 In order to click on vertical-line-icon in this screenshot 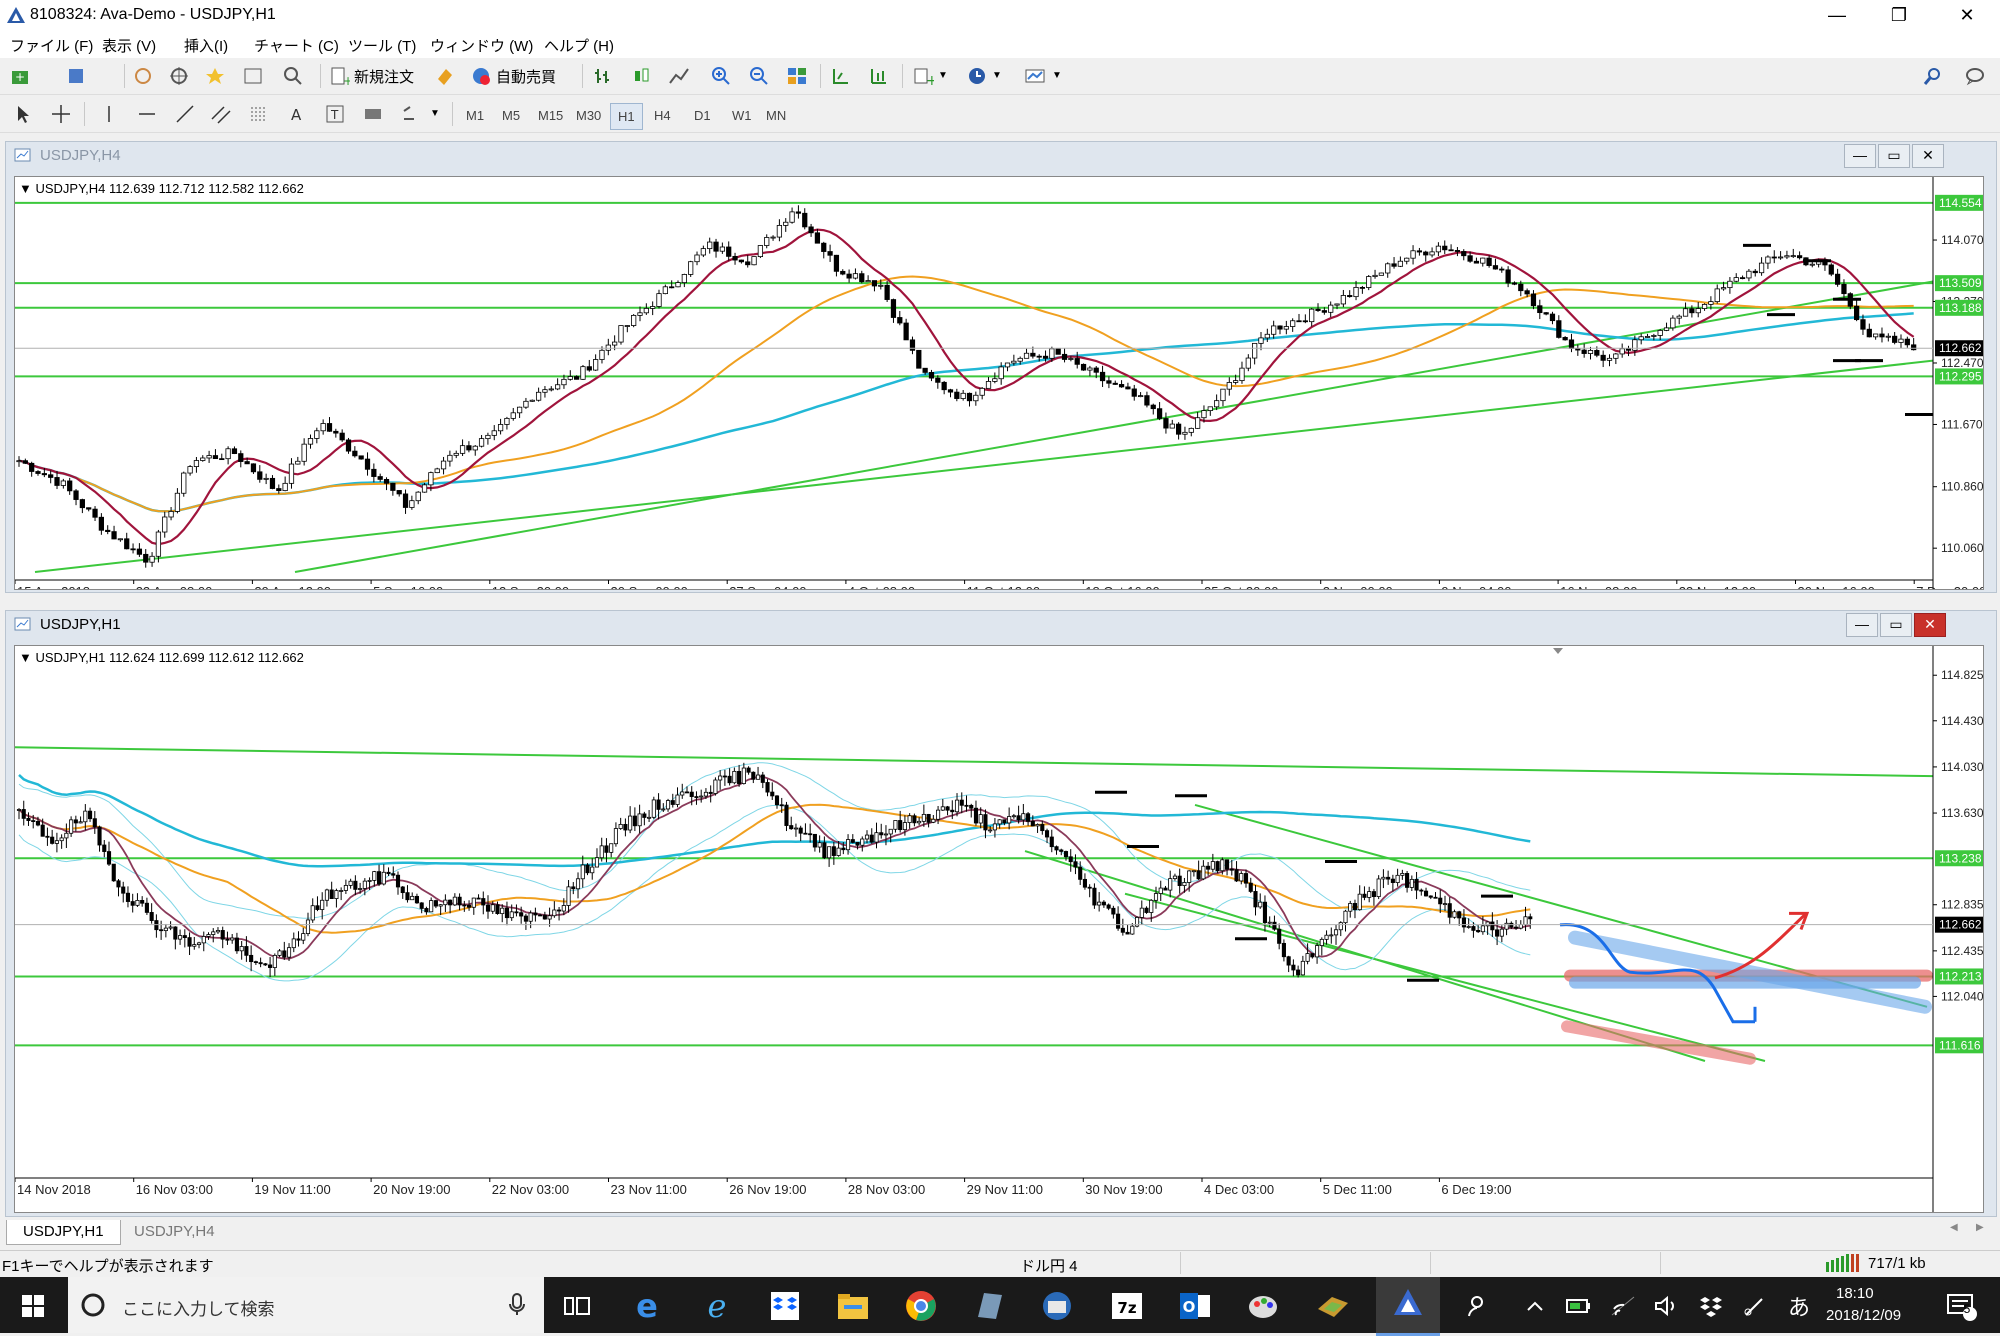, I will do `click(109, 114)`.